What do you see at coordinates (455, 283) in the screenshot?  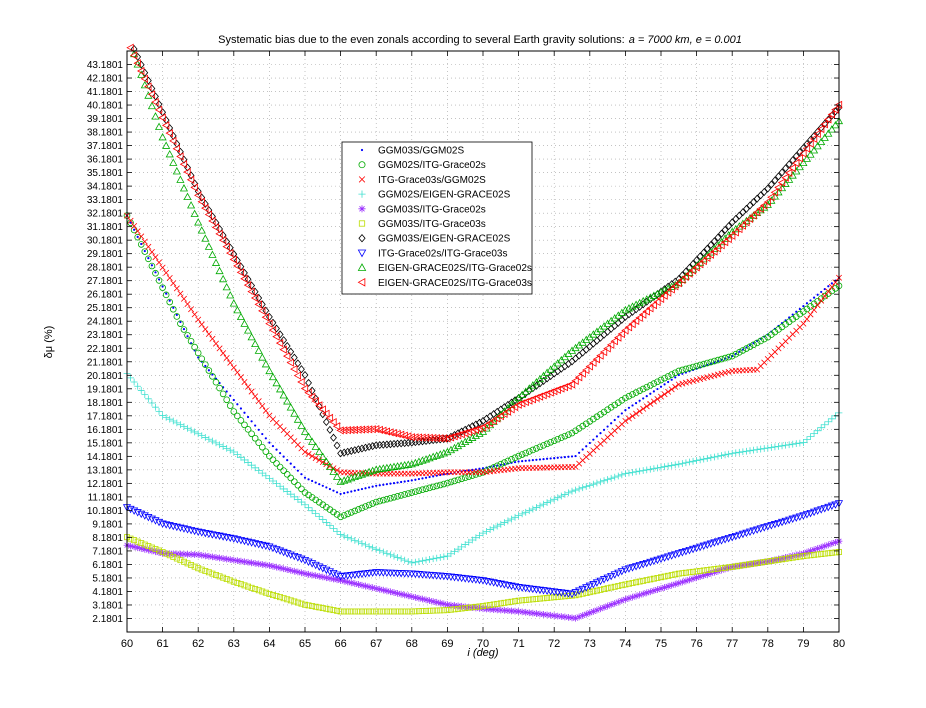 I see `legend-label: EIGEN-GRACE02S/ITG-Grace03s` at bounding box center [455, 283].